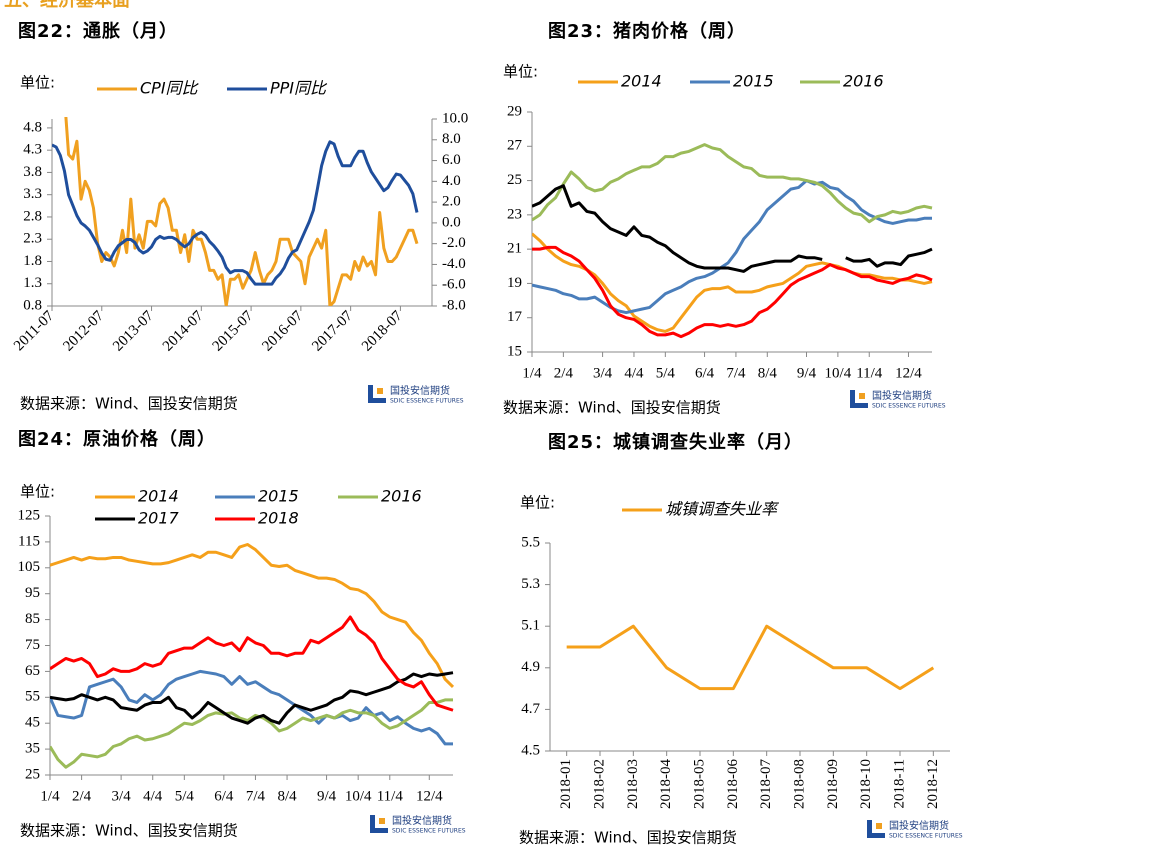  What do you see at coordinates (454, 285) in the screenshot?
I see `y-tick-label: -6.0` at bounding box center [454, 285].